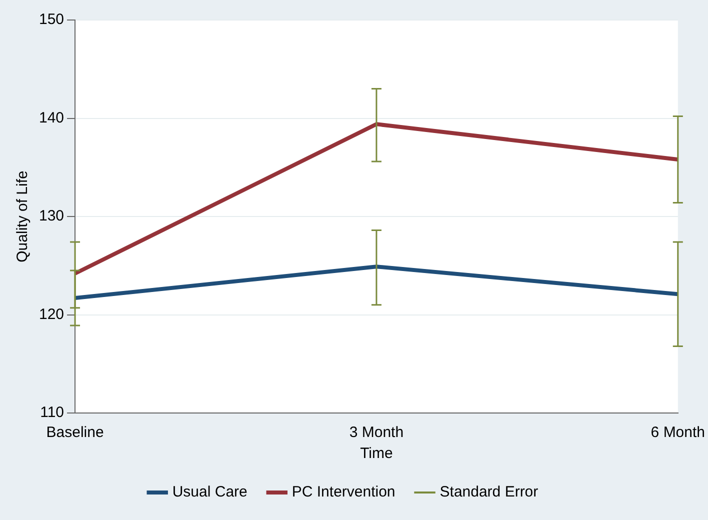 The height and width of the screenshot is (520, 708). I want to click on legend-label: Usual Care, so click(210, 492).